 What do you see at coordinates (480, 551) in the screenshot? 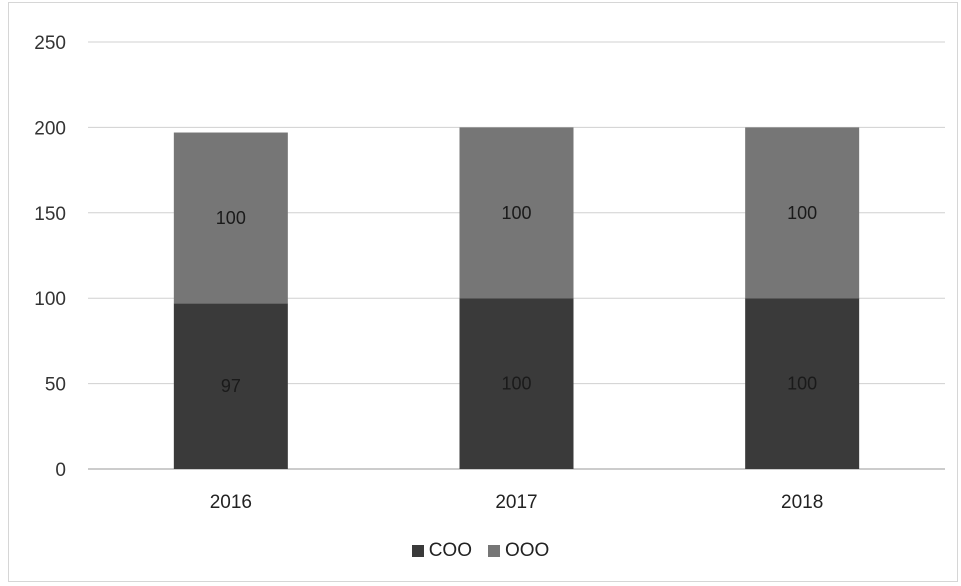
I see `legend: COO OOO` at bounding box center [480, 551].